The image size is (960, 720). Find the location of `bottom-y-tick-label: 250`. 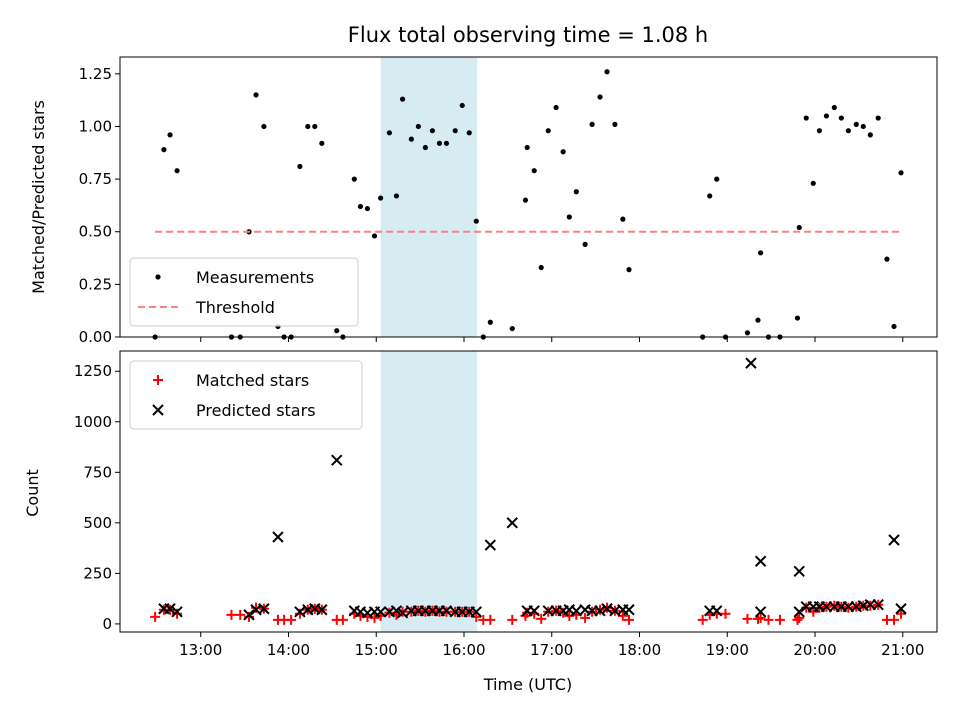

bottom-y-tick-label: 250 is located at coordinates (97, 573).